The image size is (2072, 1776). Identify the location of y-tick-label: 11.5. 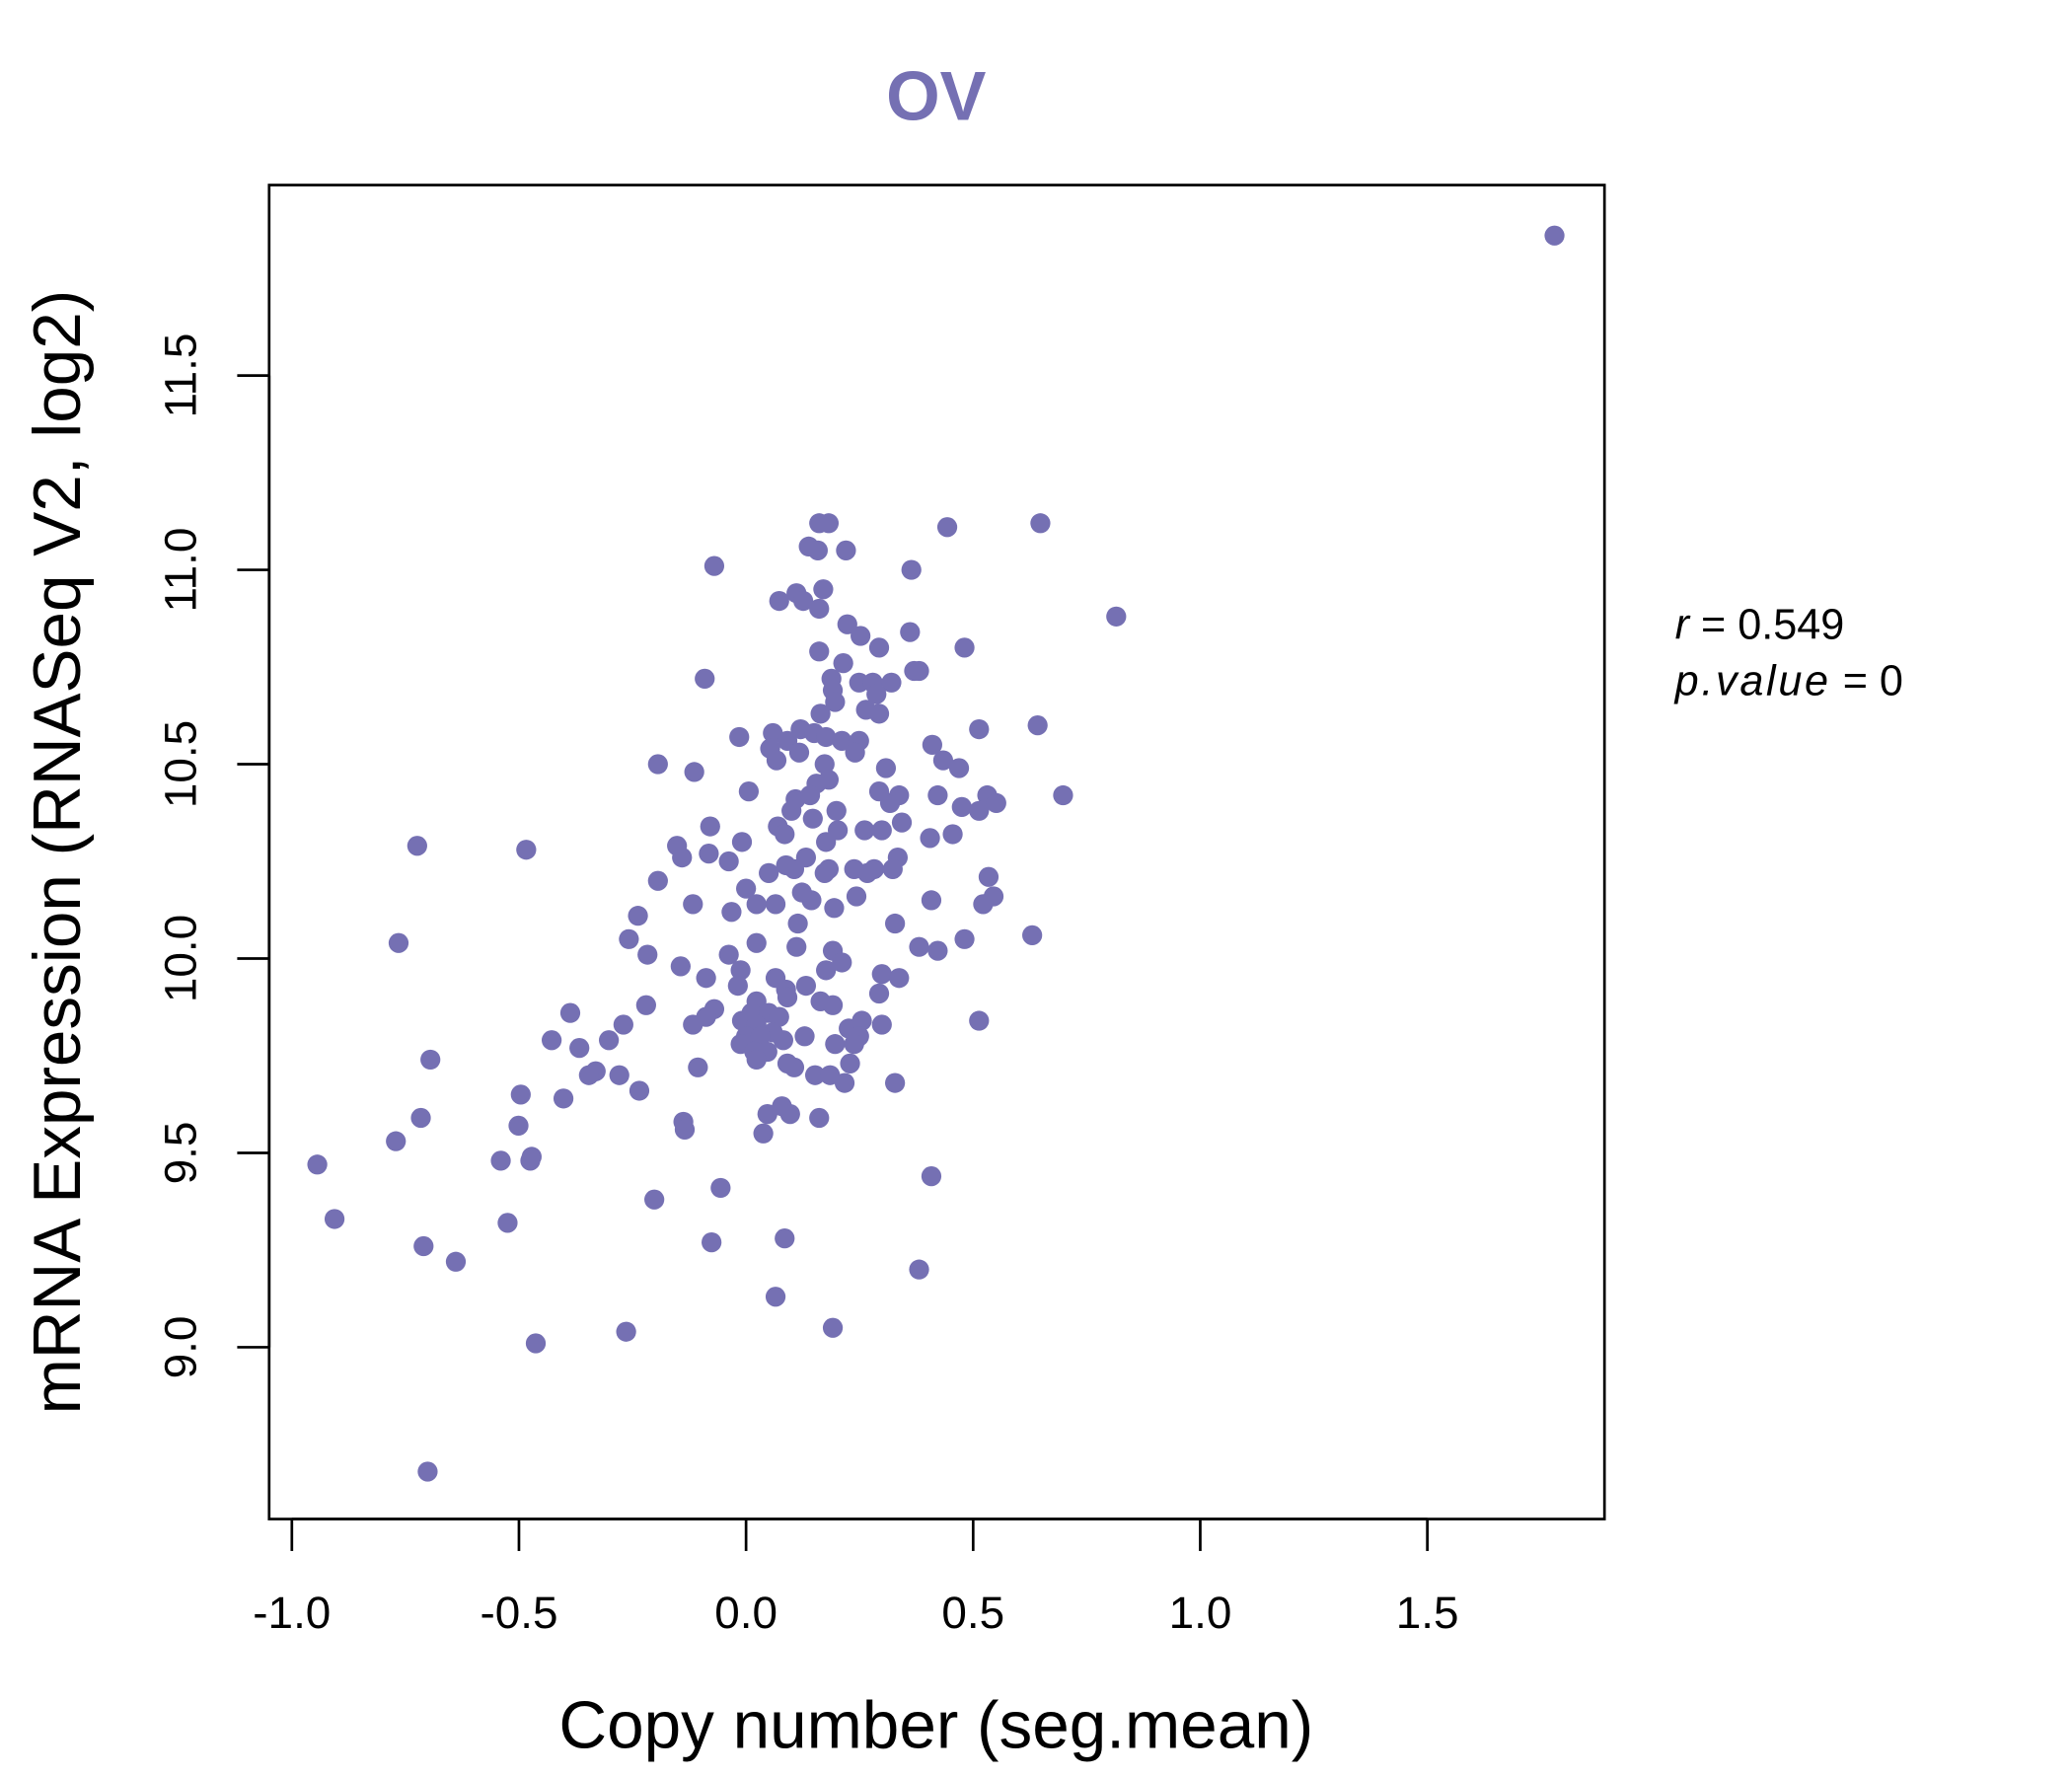
(180, 376).